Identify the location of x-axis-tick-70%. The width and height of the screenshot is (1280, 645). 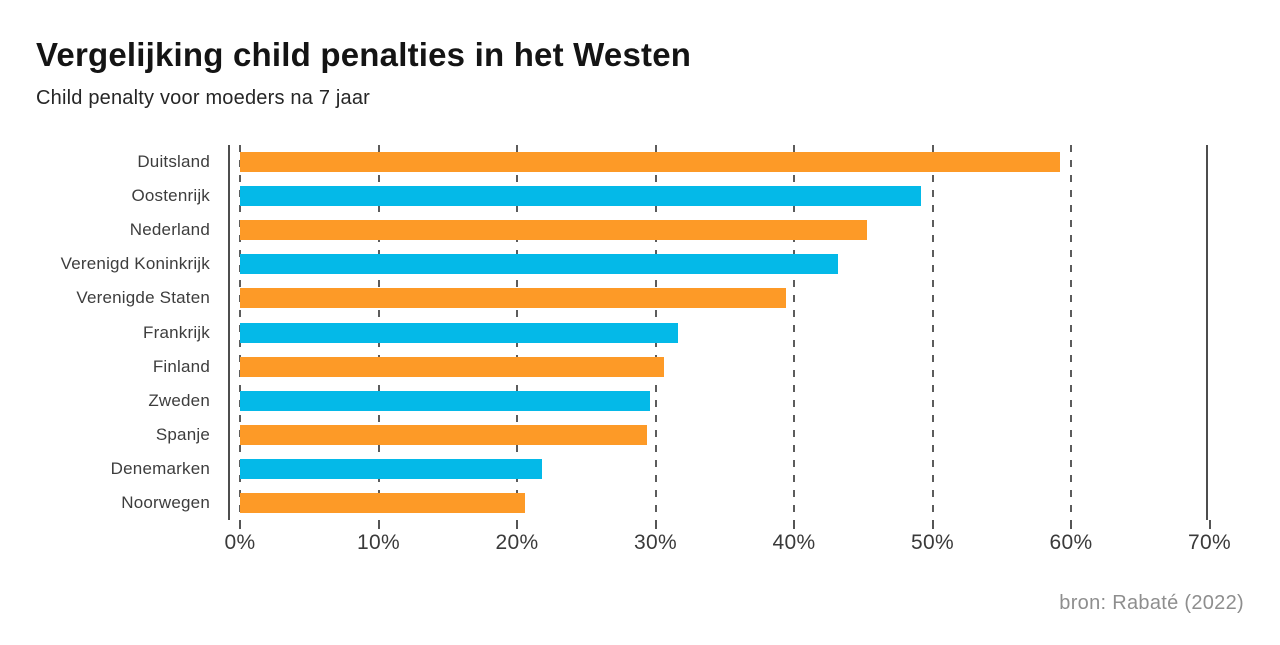
(1209, 524).